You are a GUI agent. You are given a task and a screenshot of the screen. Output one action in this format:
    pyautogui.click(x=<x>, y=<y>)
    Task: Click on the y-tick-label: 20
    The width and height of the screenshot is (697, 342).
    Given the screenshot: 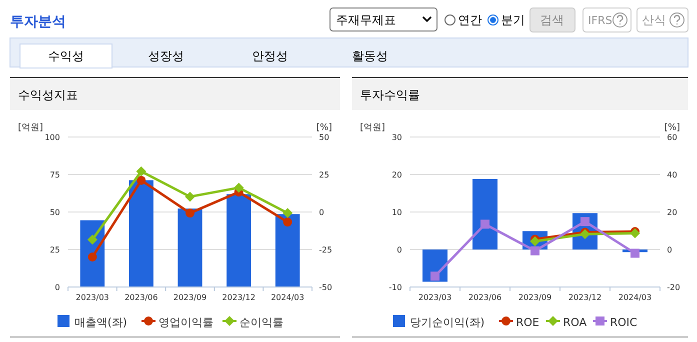 What is the action you would take?
    pyautogui.click(x=397, y=175)
    